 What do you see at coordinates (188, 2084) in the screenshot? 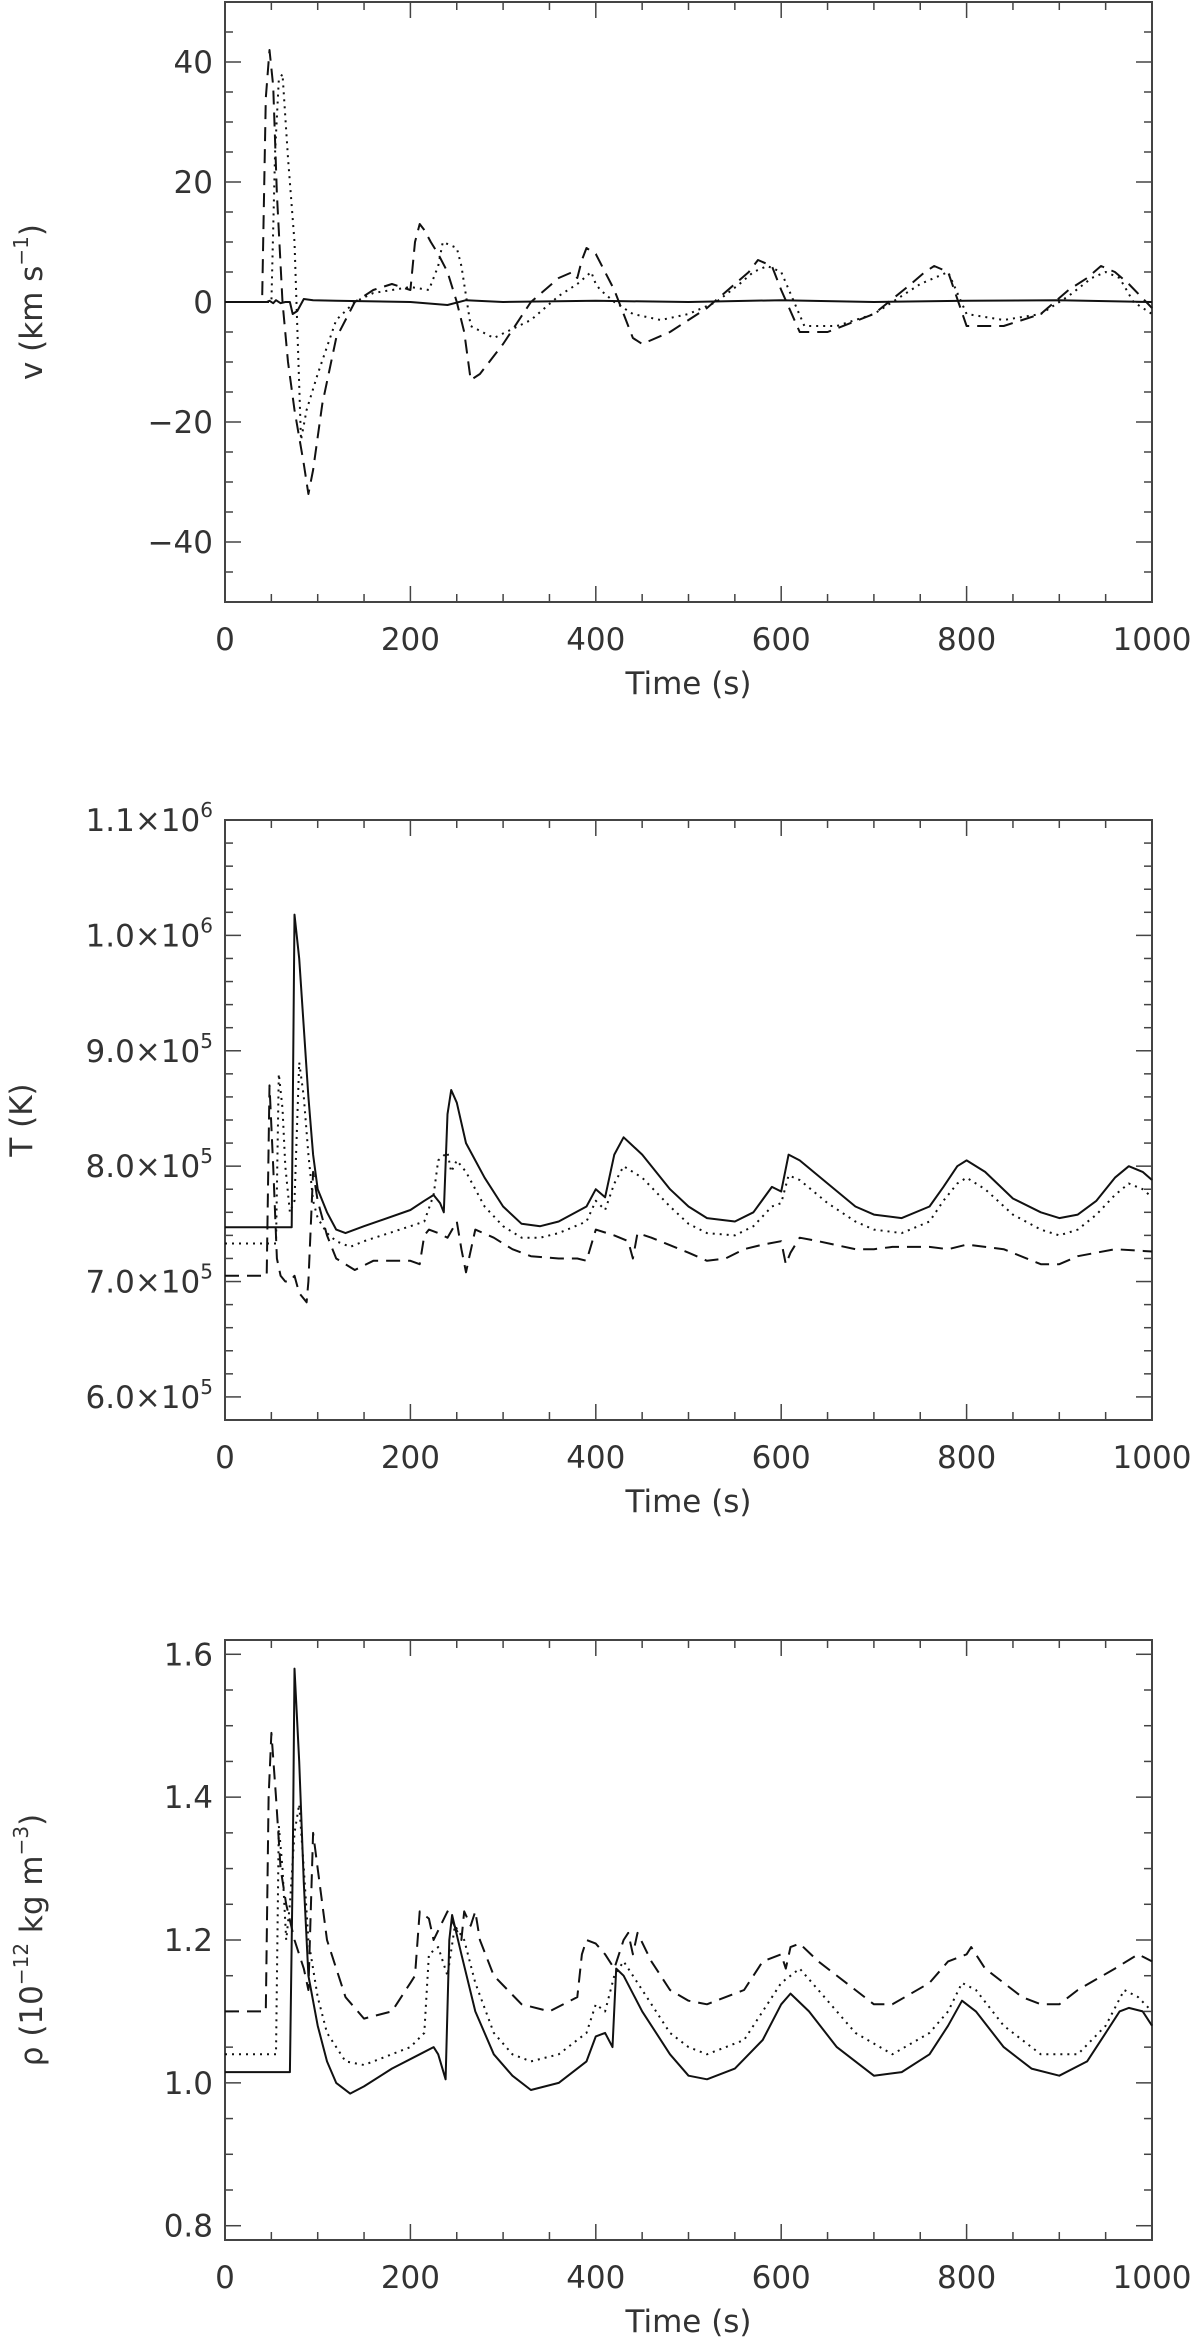
I see `y-tick-label: 1.0` at bounding box center [188, 2084].